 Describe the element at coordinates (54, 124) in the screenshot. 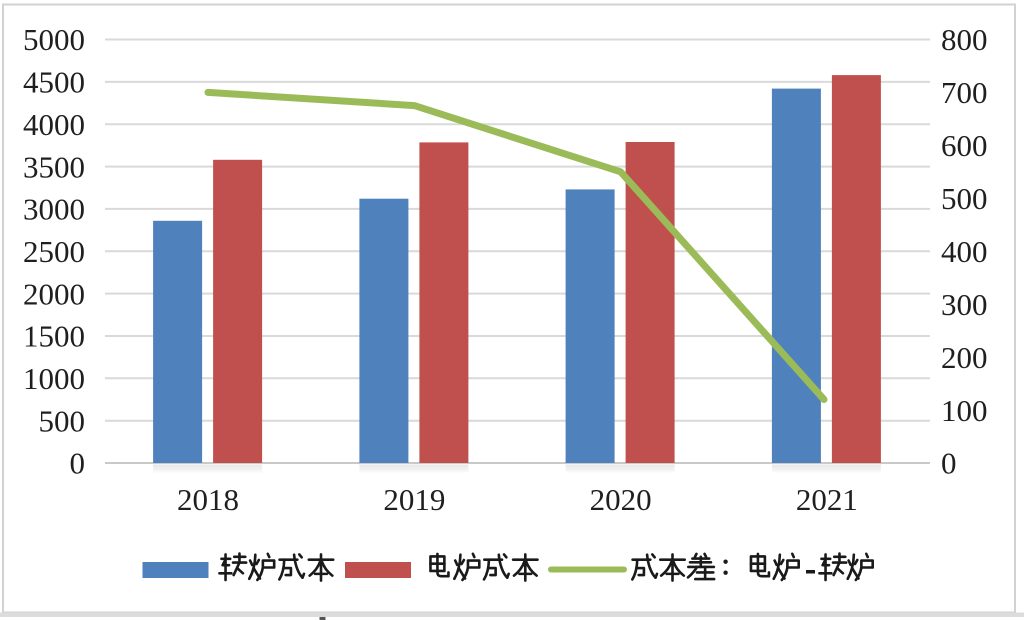

I see `svg-text: 4000` at that location.